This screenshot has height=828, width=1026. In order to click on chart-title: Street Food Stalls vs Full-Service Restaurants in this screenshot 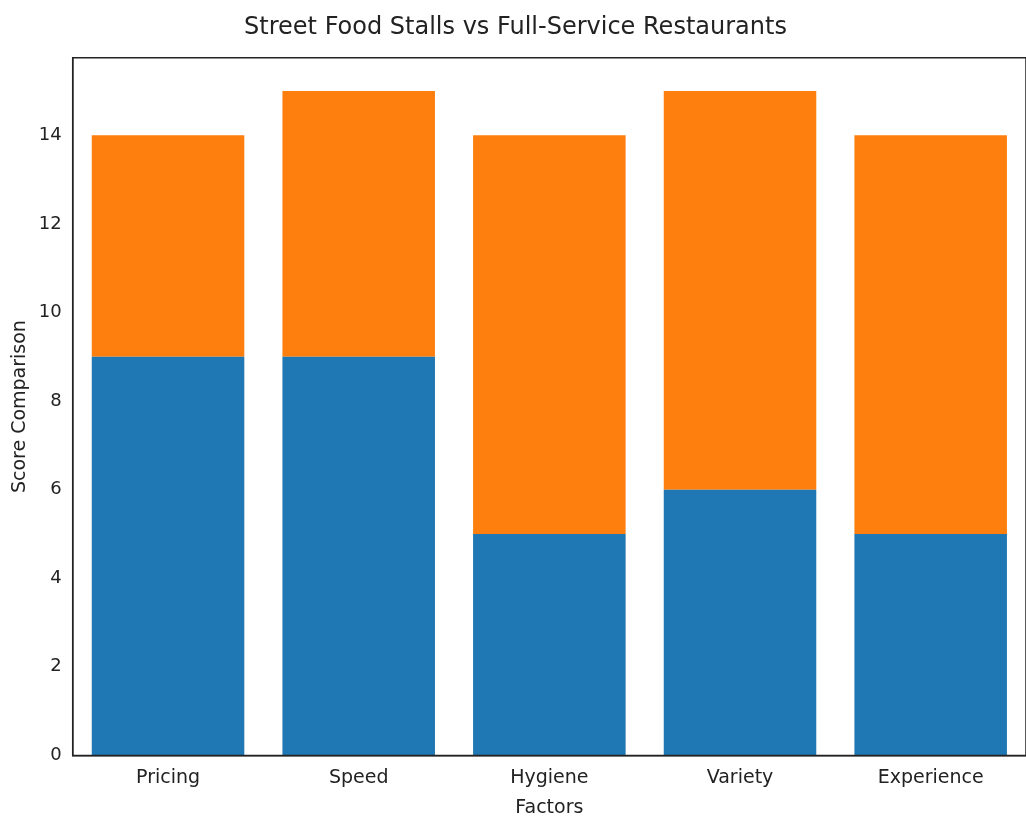, I will do `click(515, 25)`.